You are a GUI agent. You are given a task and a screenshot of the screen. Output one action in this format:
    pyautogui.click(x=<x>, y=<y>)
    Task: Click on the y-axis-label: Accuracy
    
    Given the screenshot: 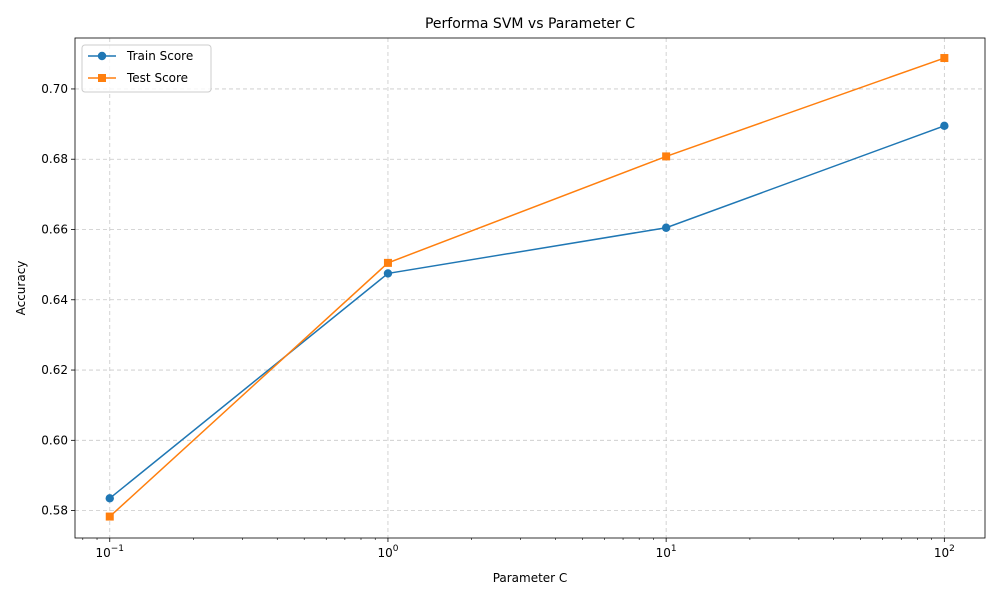 What is the action you would take?
    pyautogui.click(x=21, y=288)
    